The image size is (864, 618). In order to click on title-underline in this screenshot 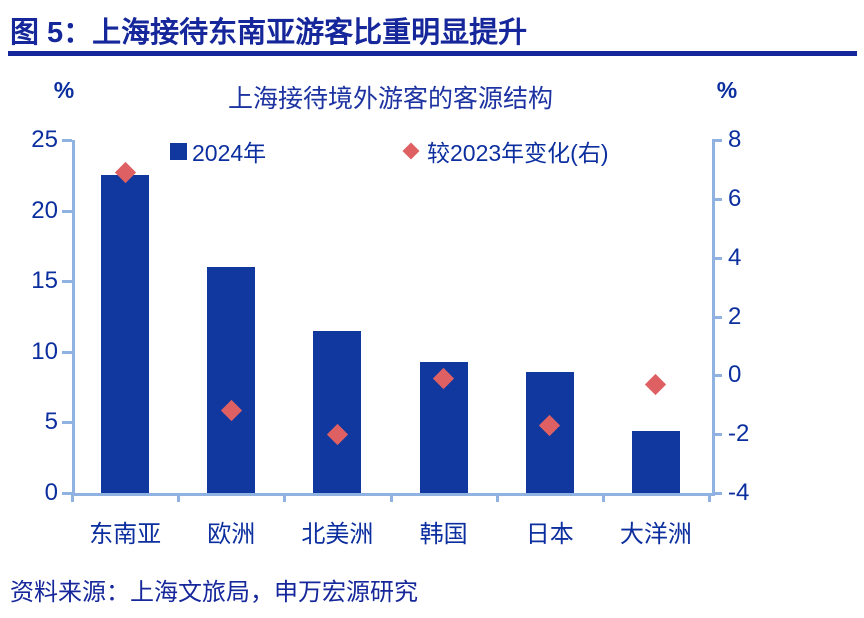, I will do `click(432, 53)`.